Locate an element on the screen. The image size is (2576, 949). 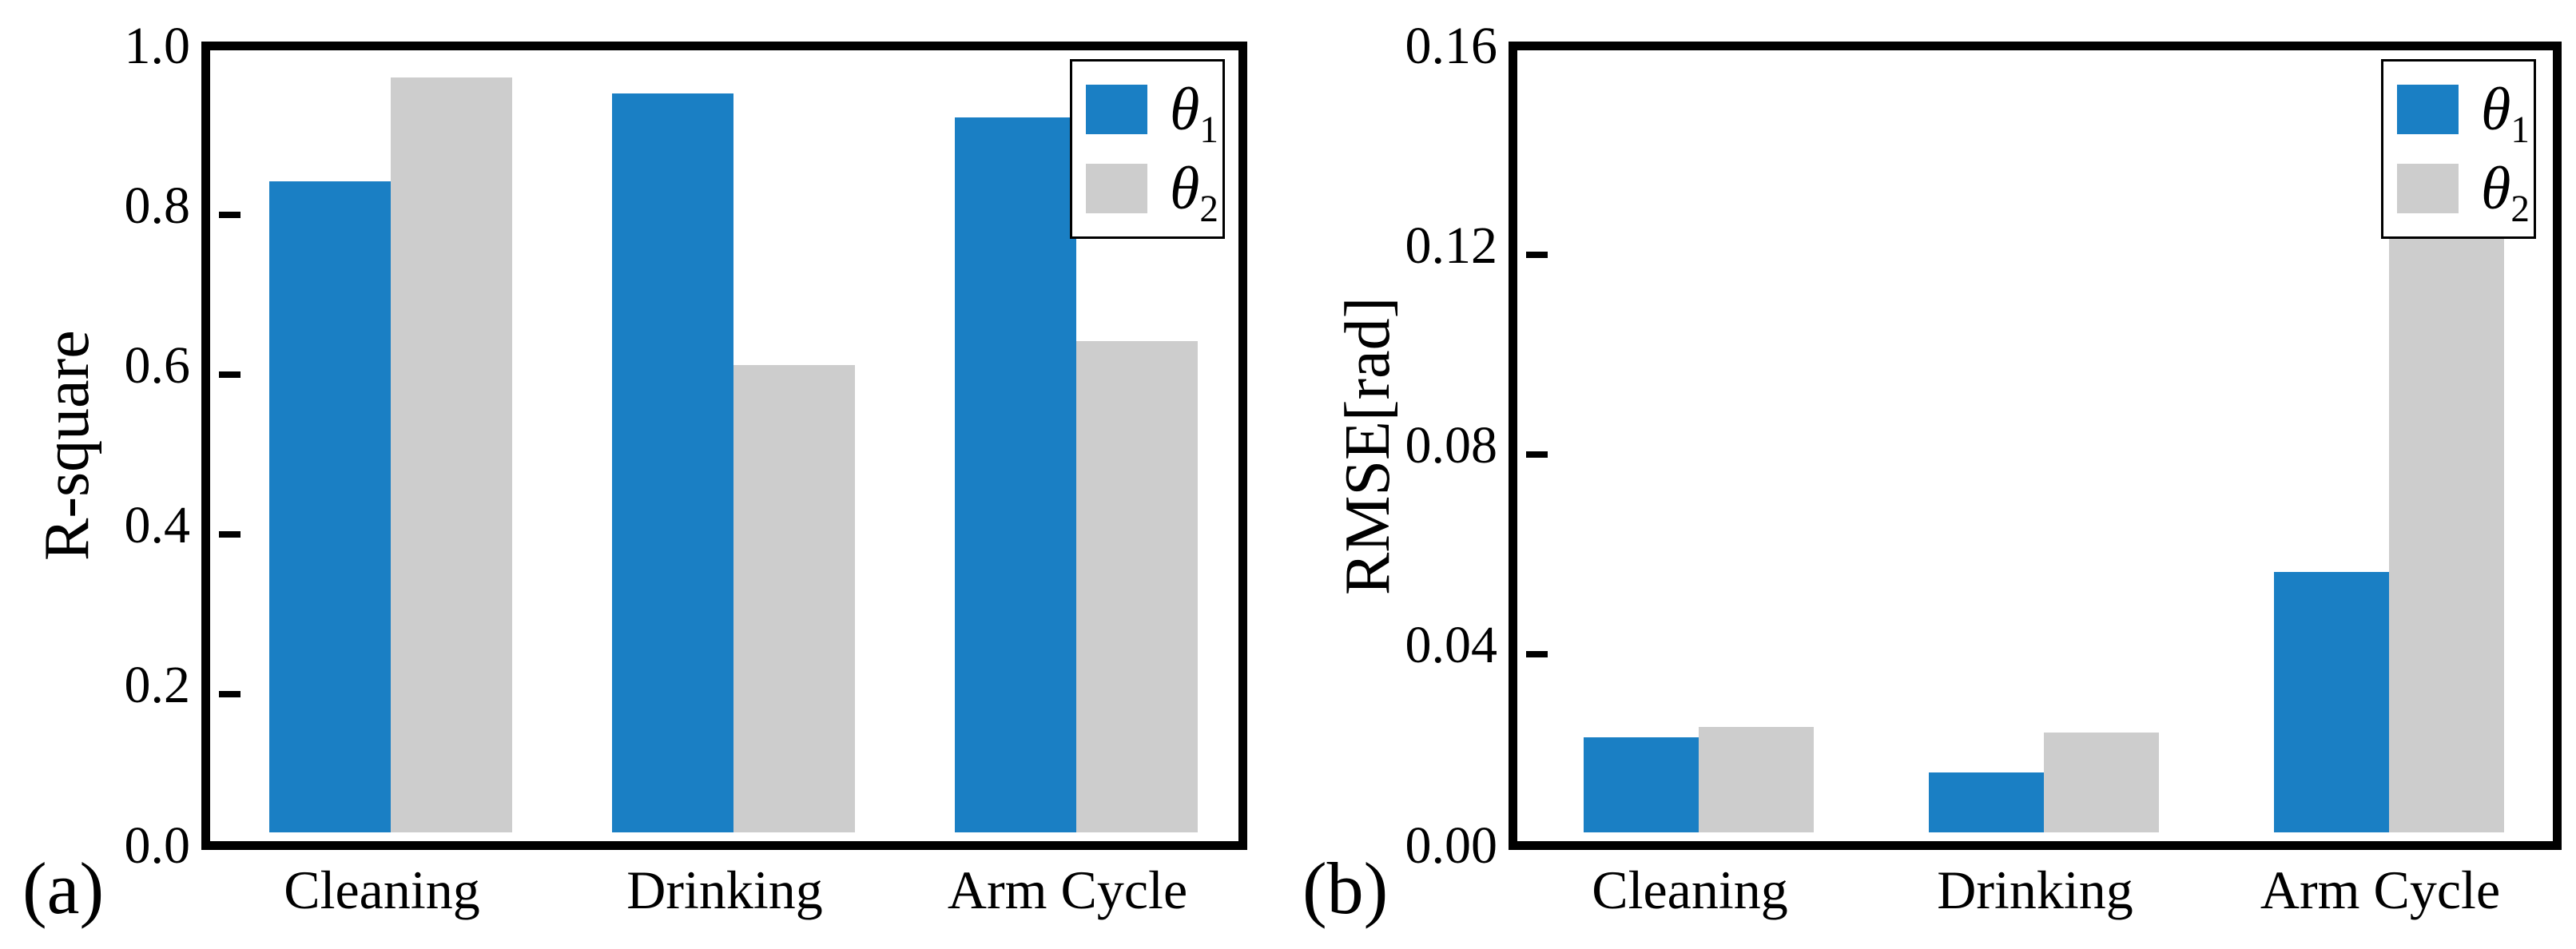
y-tick-mark-0.8 is located at coordinates (230, 215).